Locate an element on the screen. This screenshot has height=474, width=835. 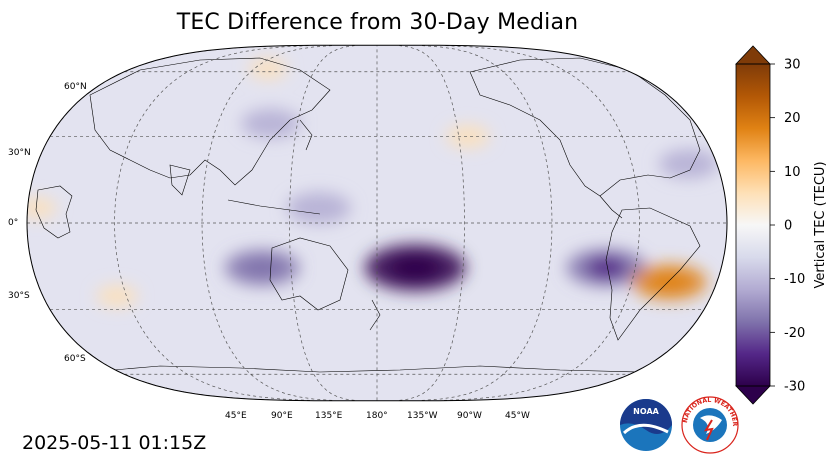
colorbar-tick-label: -30 is located at coordinates (794, 387).